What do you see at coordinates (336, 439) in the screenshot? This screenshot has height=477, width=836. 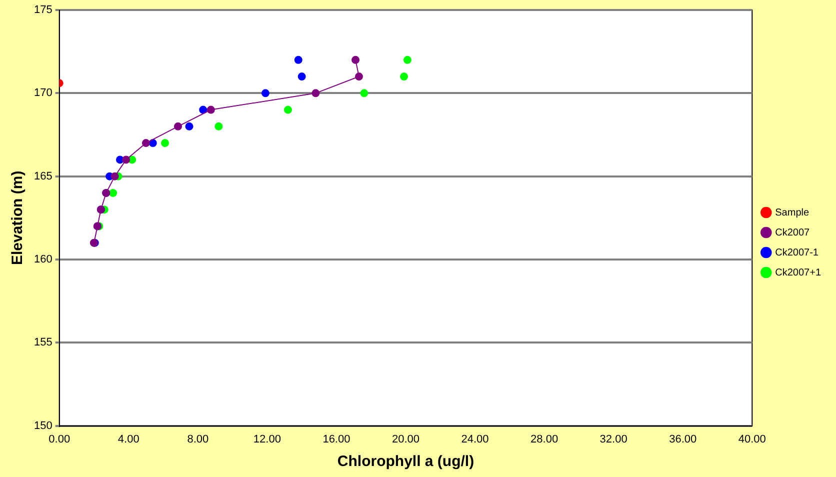 I see `x-tick-label: 16.00` at bounding box center [336, 439].